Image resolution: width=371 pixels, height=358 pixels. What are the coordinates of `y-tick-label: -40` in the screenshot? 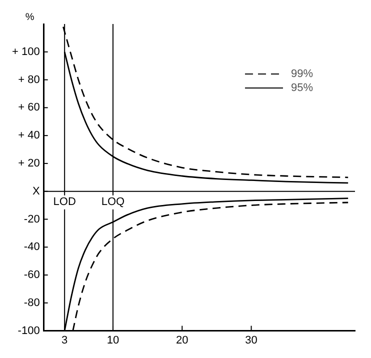 It's located at (32, 247).